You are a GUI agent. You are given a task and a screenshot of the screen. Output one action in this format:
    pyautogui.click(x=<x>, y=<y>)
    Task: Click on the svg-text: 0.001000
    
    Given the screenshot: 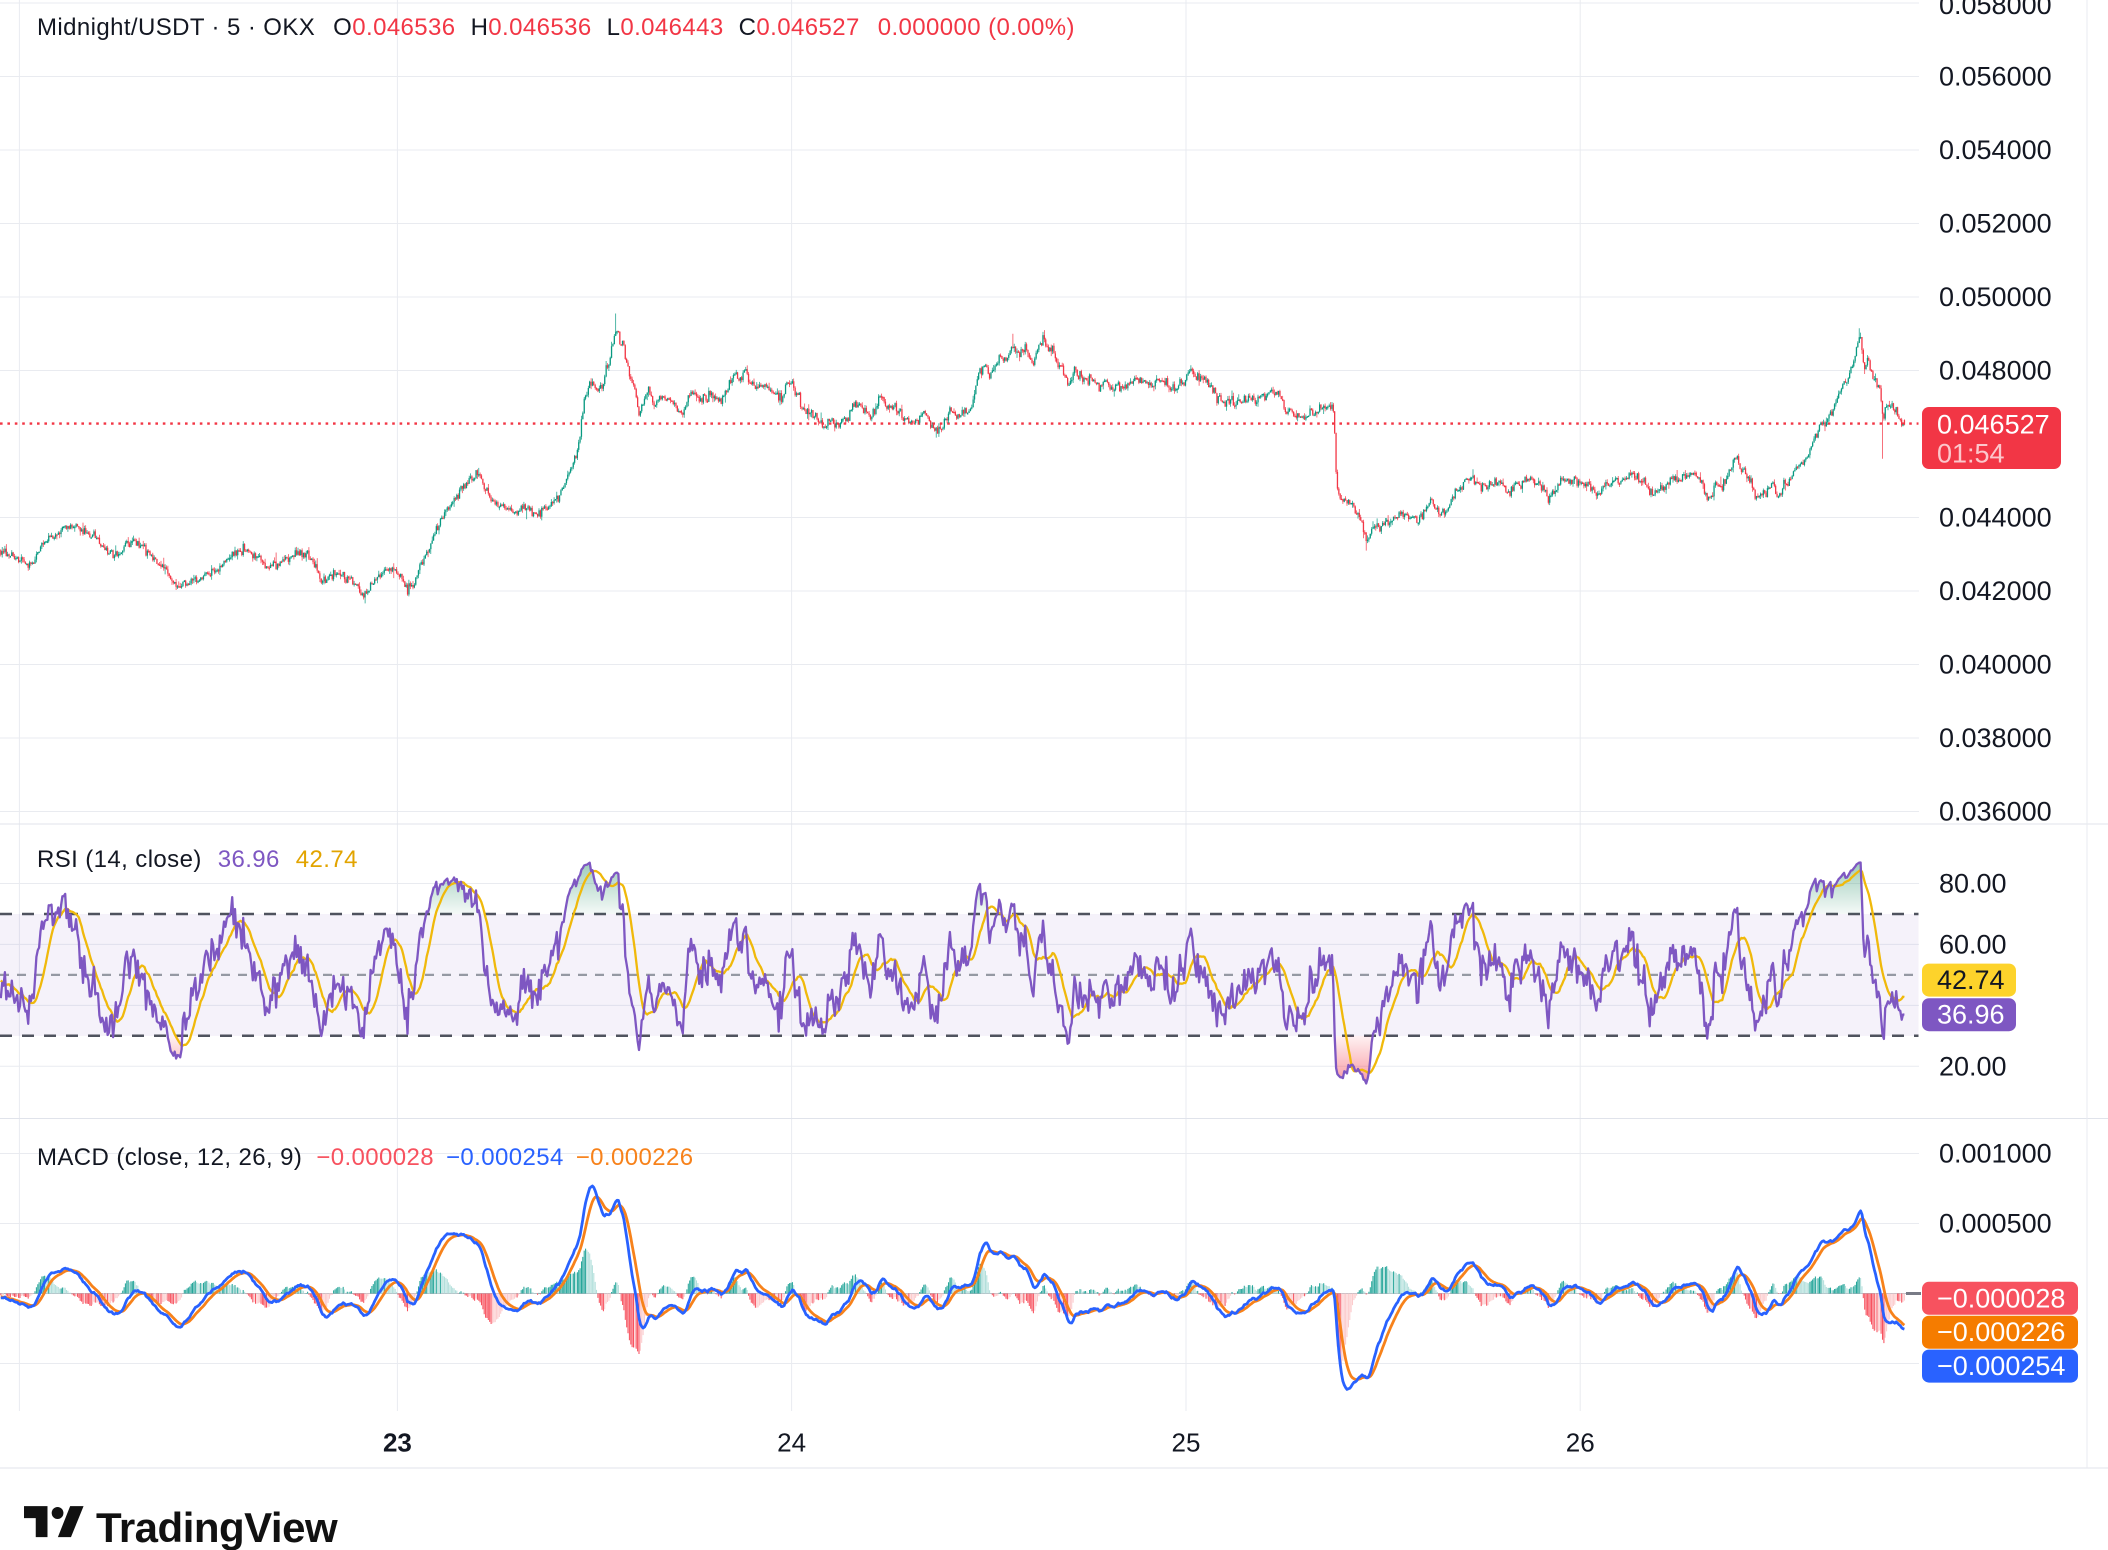 What is the action you would take?
    pyautogui.click(x=1995, y=1154)
    